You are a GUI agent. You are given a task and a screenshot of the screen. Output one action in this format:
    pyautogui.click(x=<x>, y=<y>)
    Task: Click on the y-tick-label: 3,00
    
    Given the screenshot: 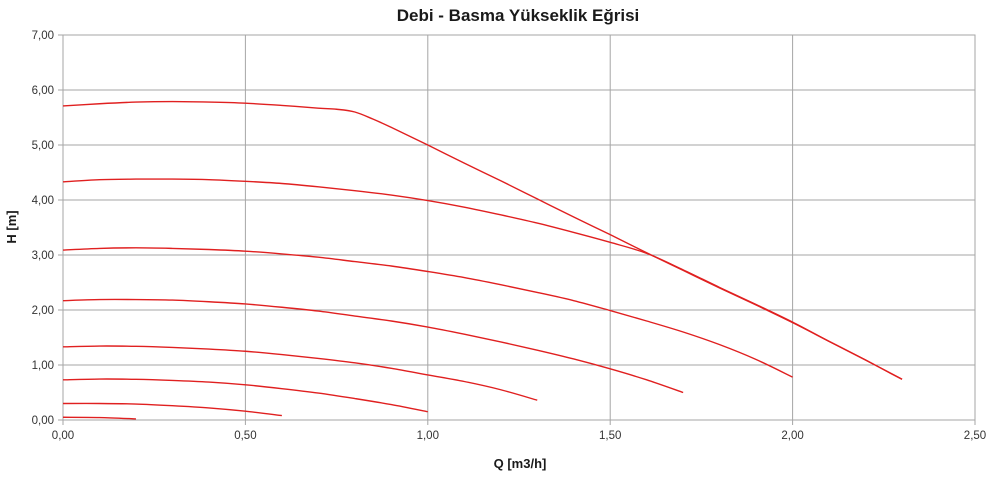 What is the action you would take?
    pyautogui.click(x=43, y=256)
    